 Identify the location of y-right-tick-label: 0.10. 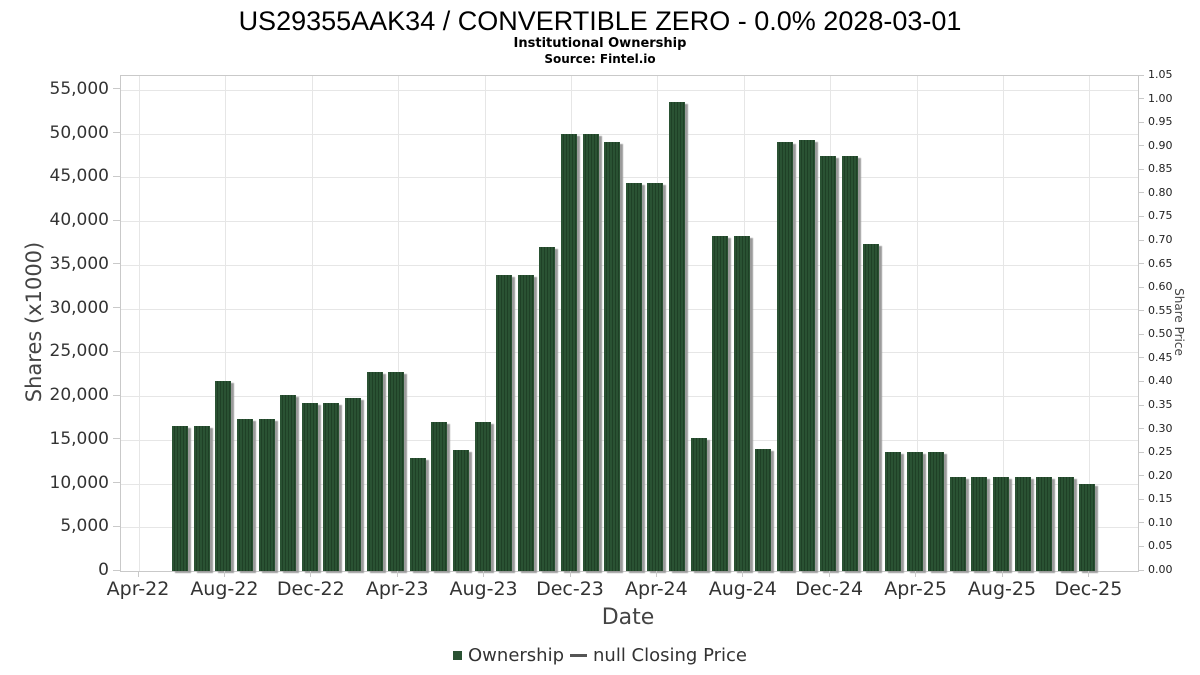
(1160, 522).